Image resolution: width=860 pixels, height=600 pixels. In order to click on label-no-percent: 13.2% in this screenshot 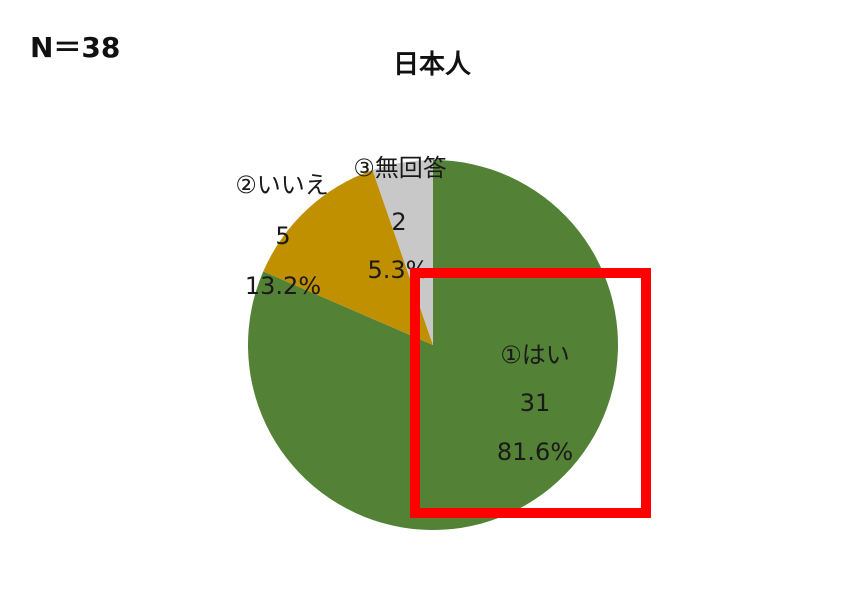, I will do `click(283, 286)`.